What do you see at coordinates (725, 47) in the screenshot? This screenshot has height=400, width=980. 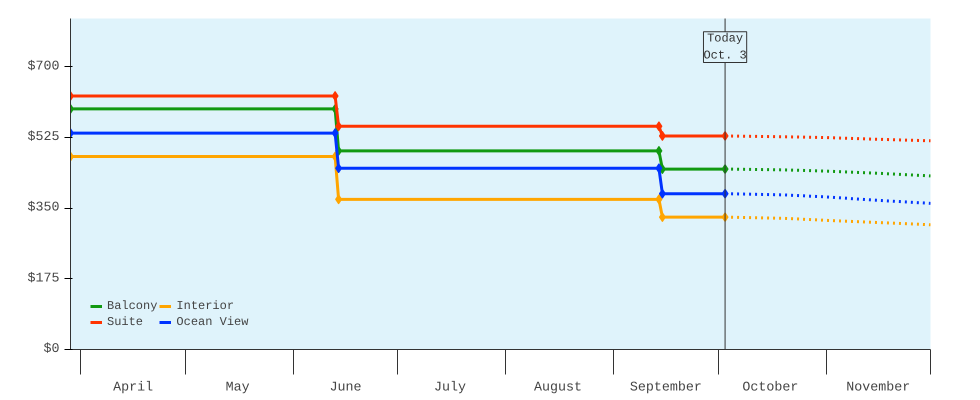 I see `ref-line-label: Today Oct. 3` at bounding box center [725, 47].